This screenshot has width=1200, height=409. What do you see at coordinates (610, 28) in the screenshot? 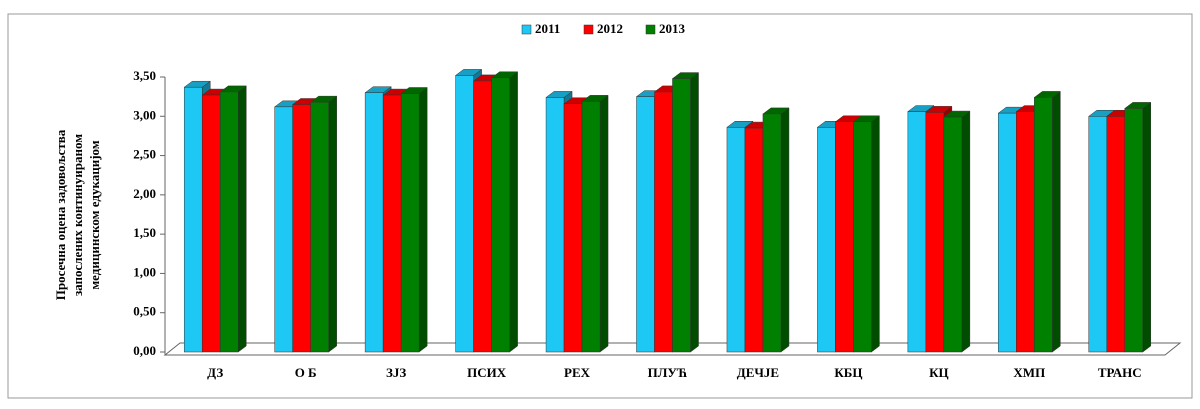
I see `legend-label: 2012` at bounding box center [610, 28].